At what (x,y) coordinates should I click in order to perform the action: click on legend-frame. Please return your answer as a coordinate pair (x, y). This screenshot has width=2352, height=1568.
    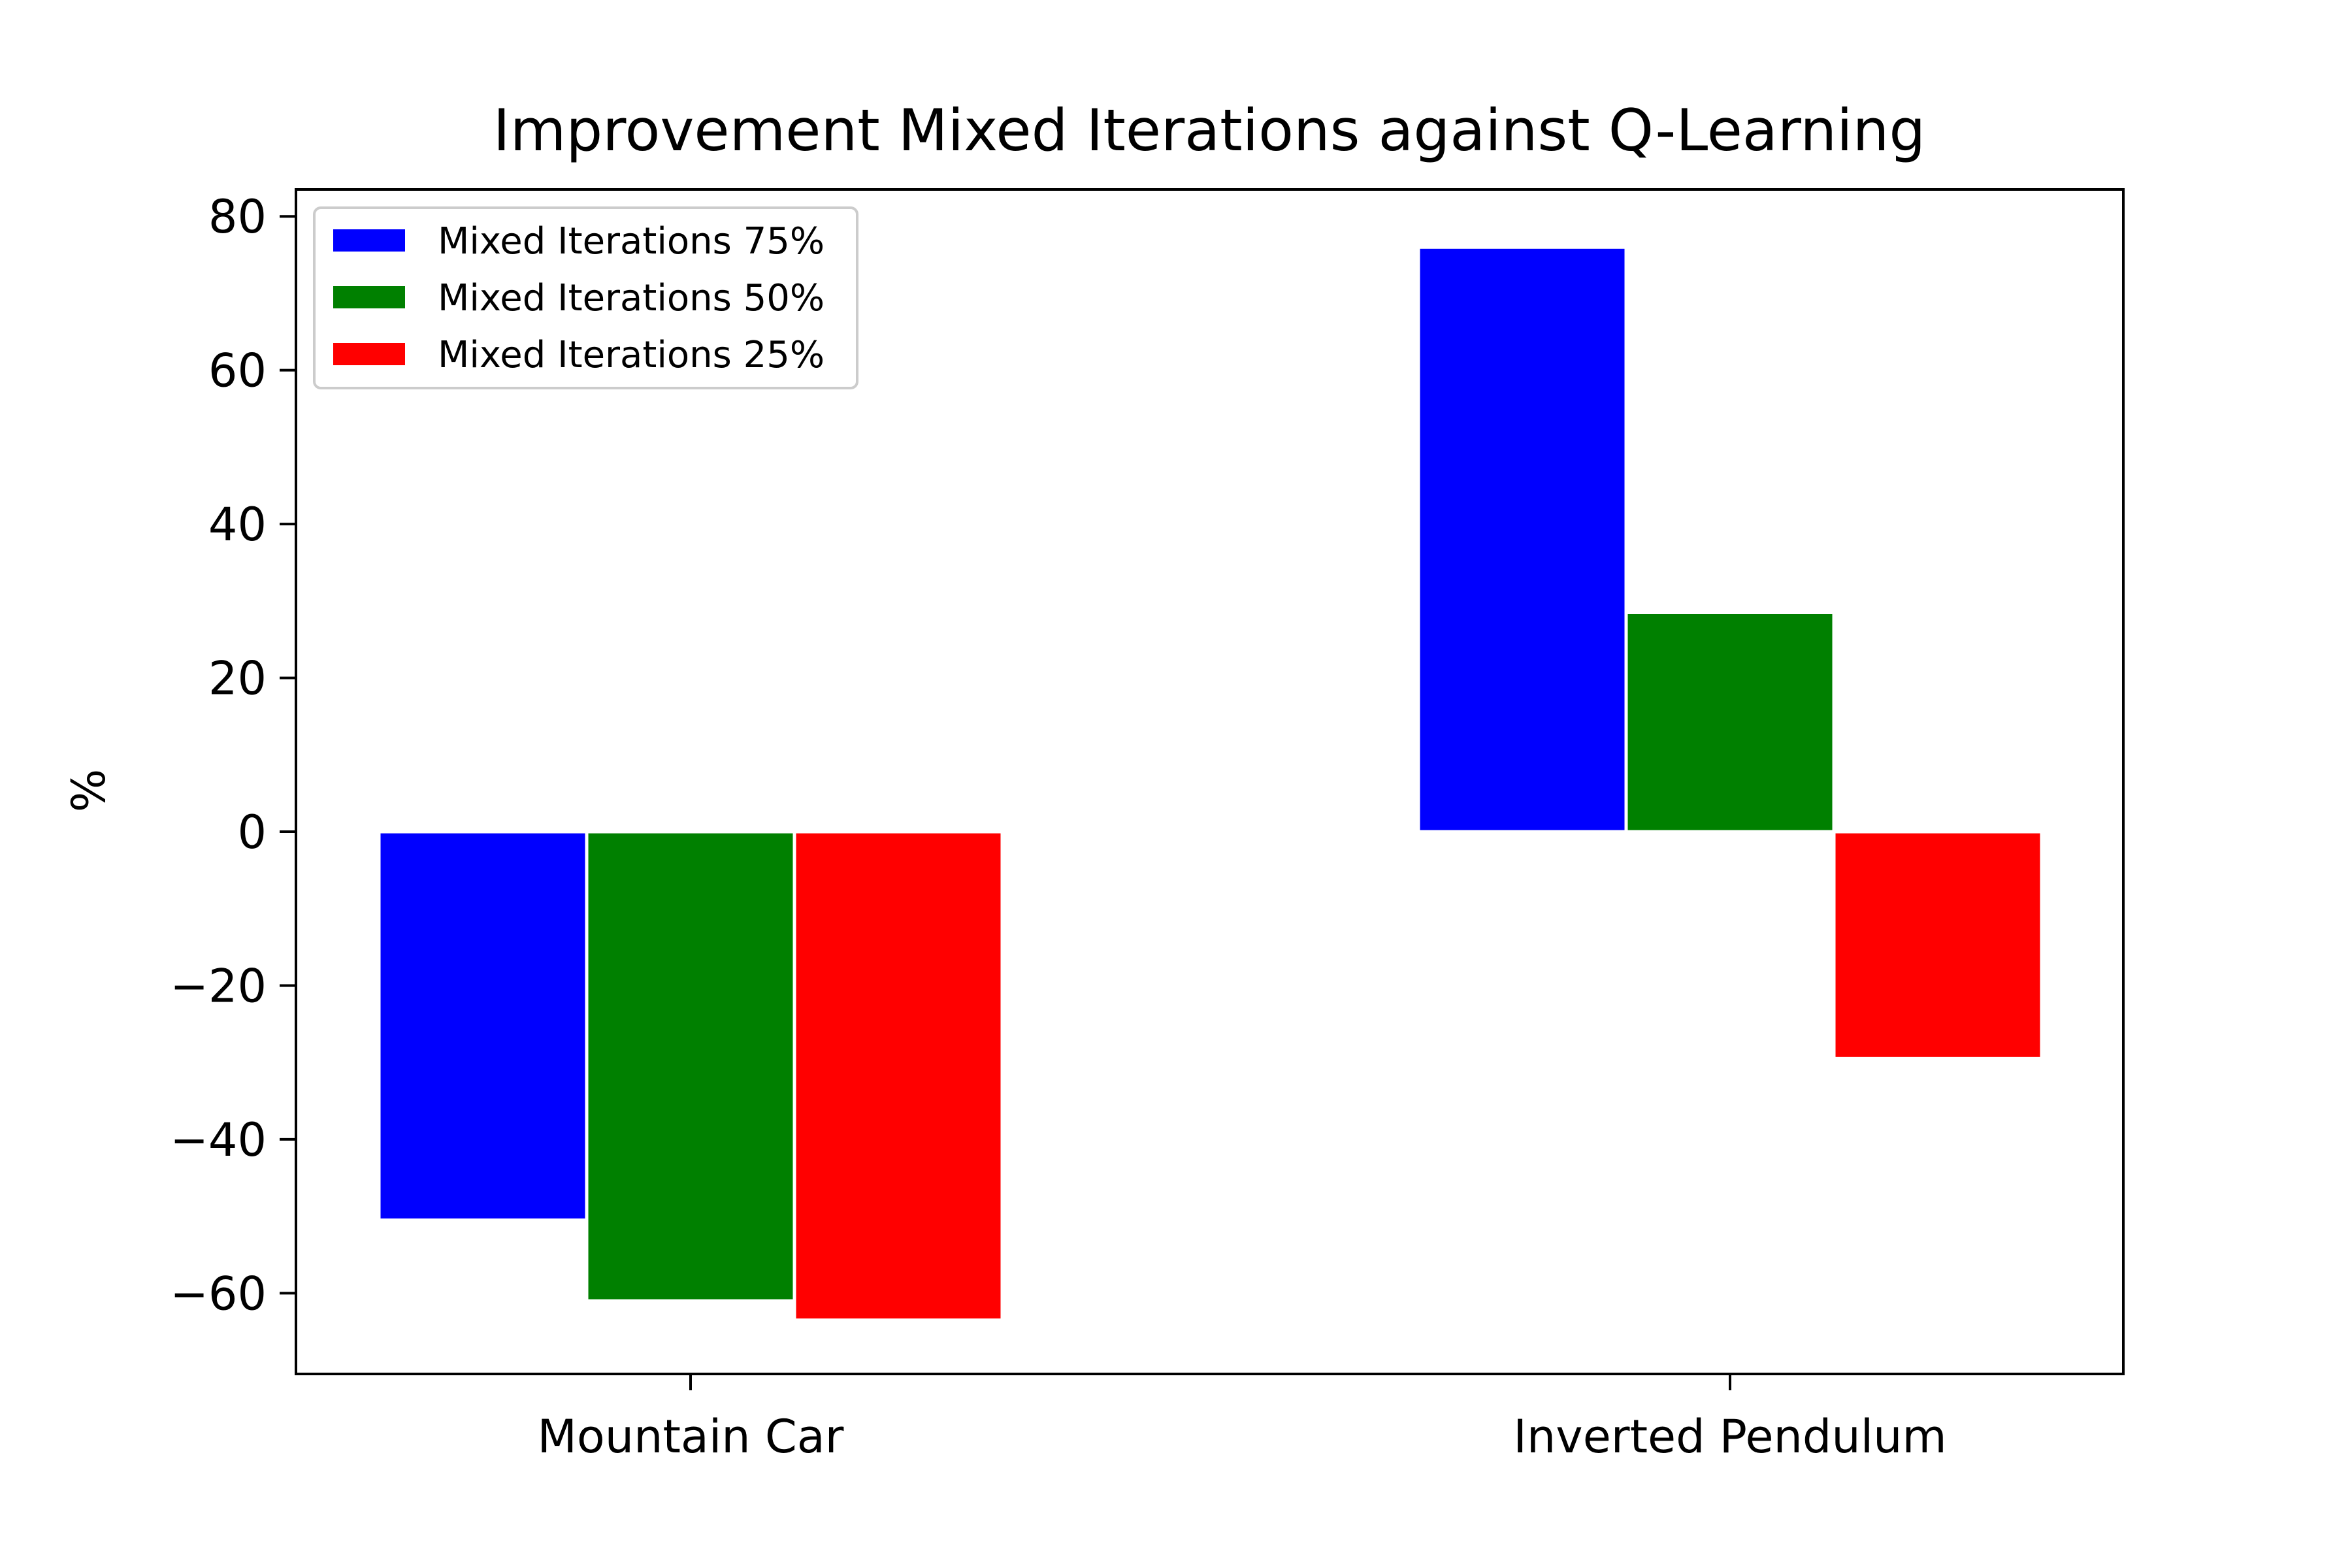
    Looking at the image, I should click on (585, 297).